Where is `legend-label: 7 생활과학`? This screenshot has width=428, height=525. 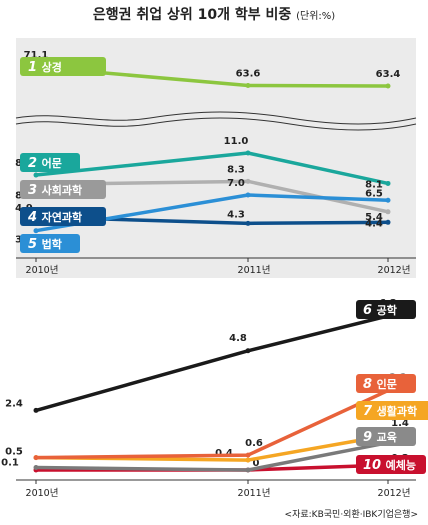
legend-label: 7 생활과학 is located at coordinates (390, 411).